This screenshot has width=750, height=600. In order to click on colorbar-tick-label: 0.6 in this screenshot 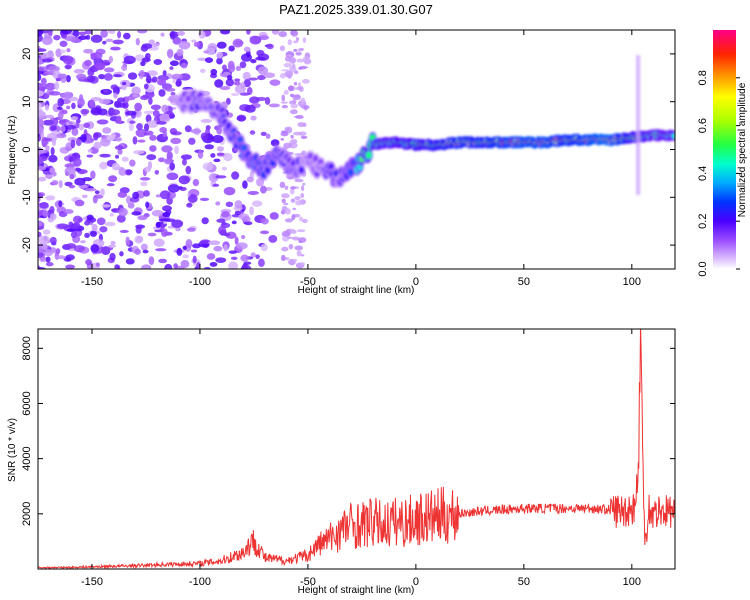, I will do `click(703, 125)`.